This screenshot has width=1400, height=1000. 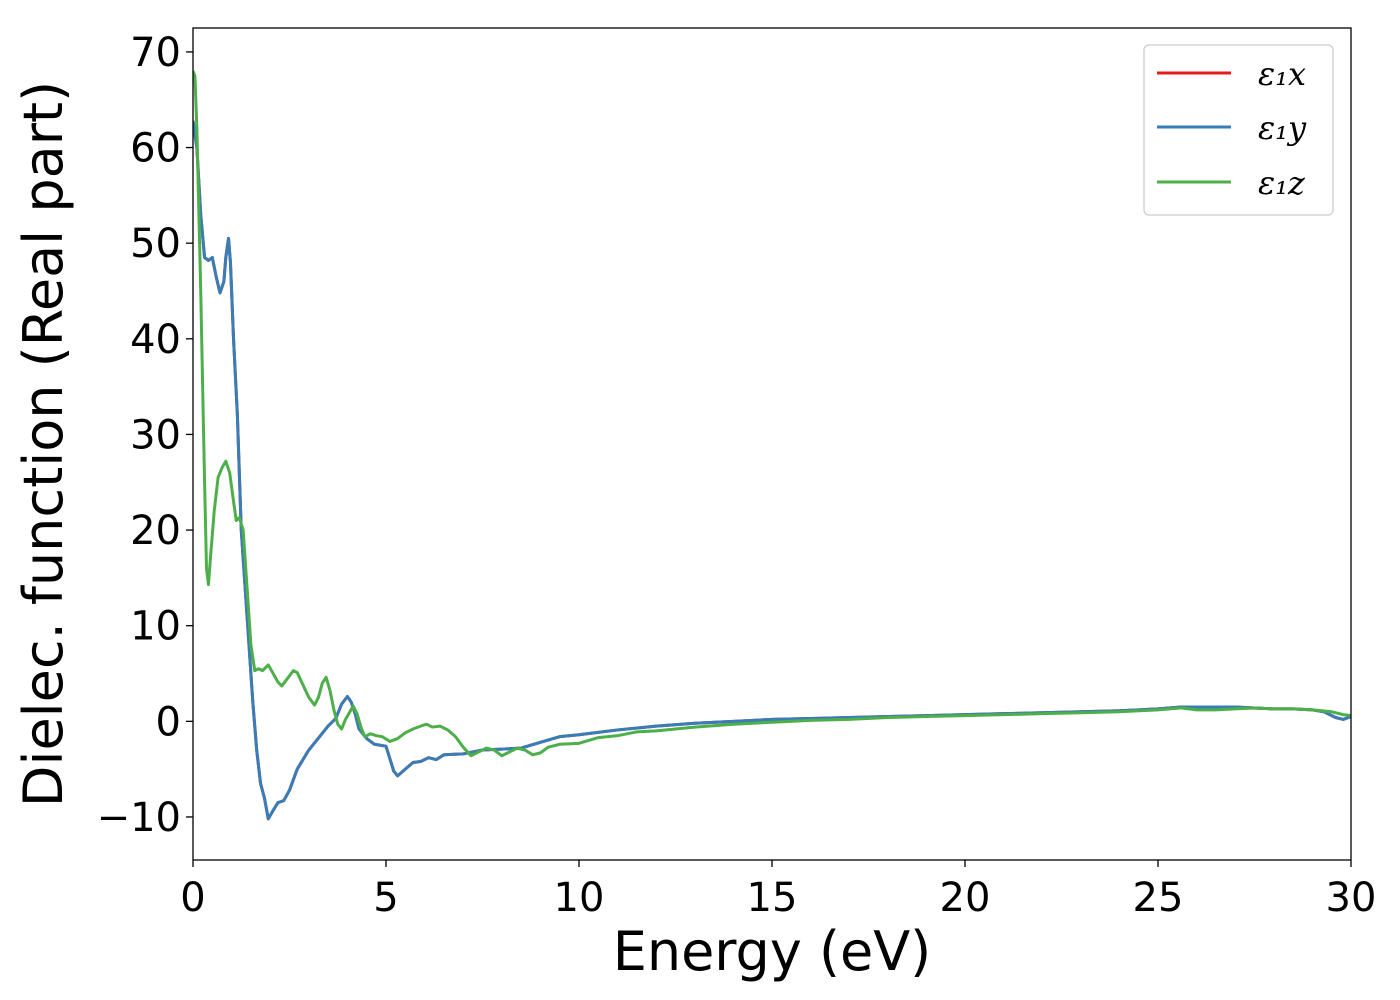 I want to click on x-axis-title: Energy (eV), so click(x=772, y=951).